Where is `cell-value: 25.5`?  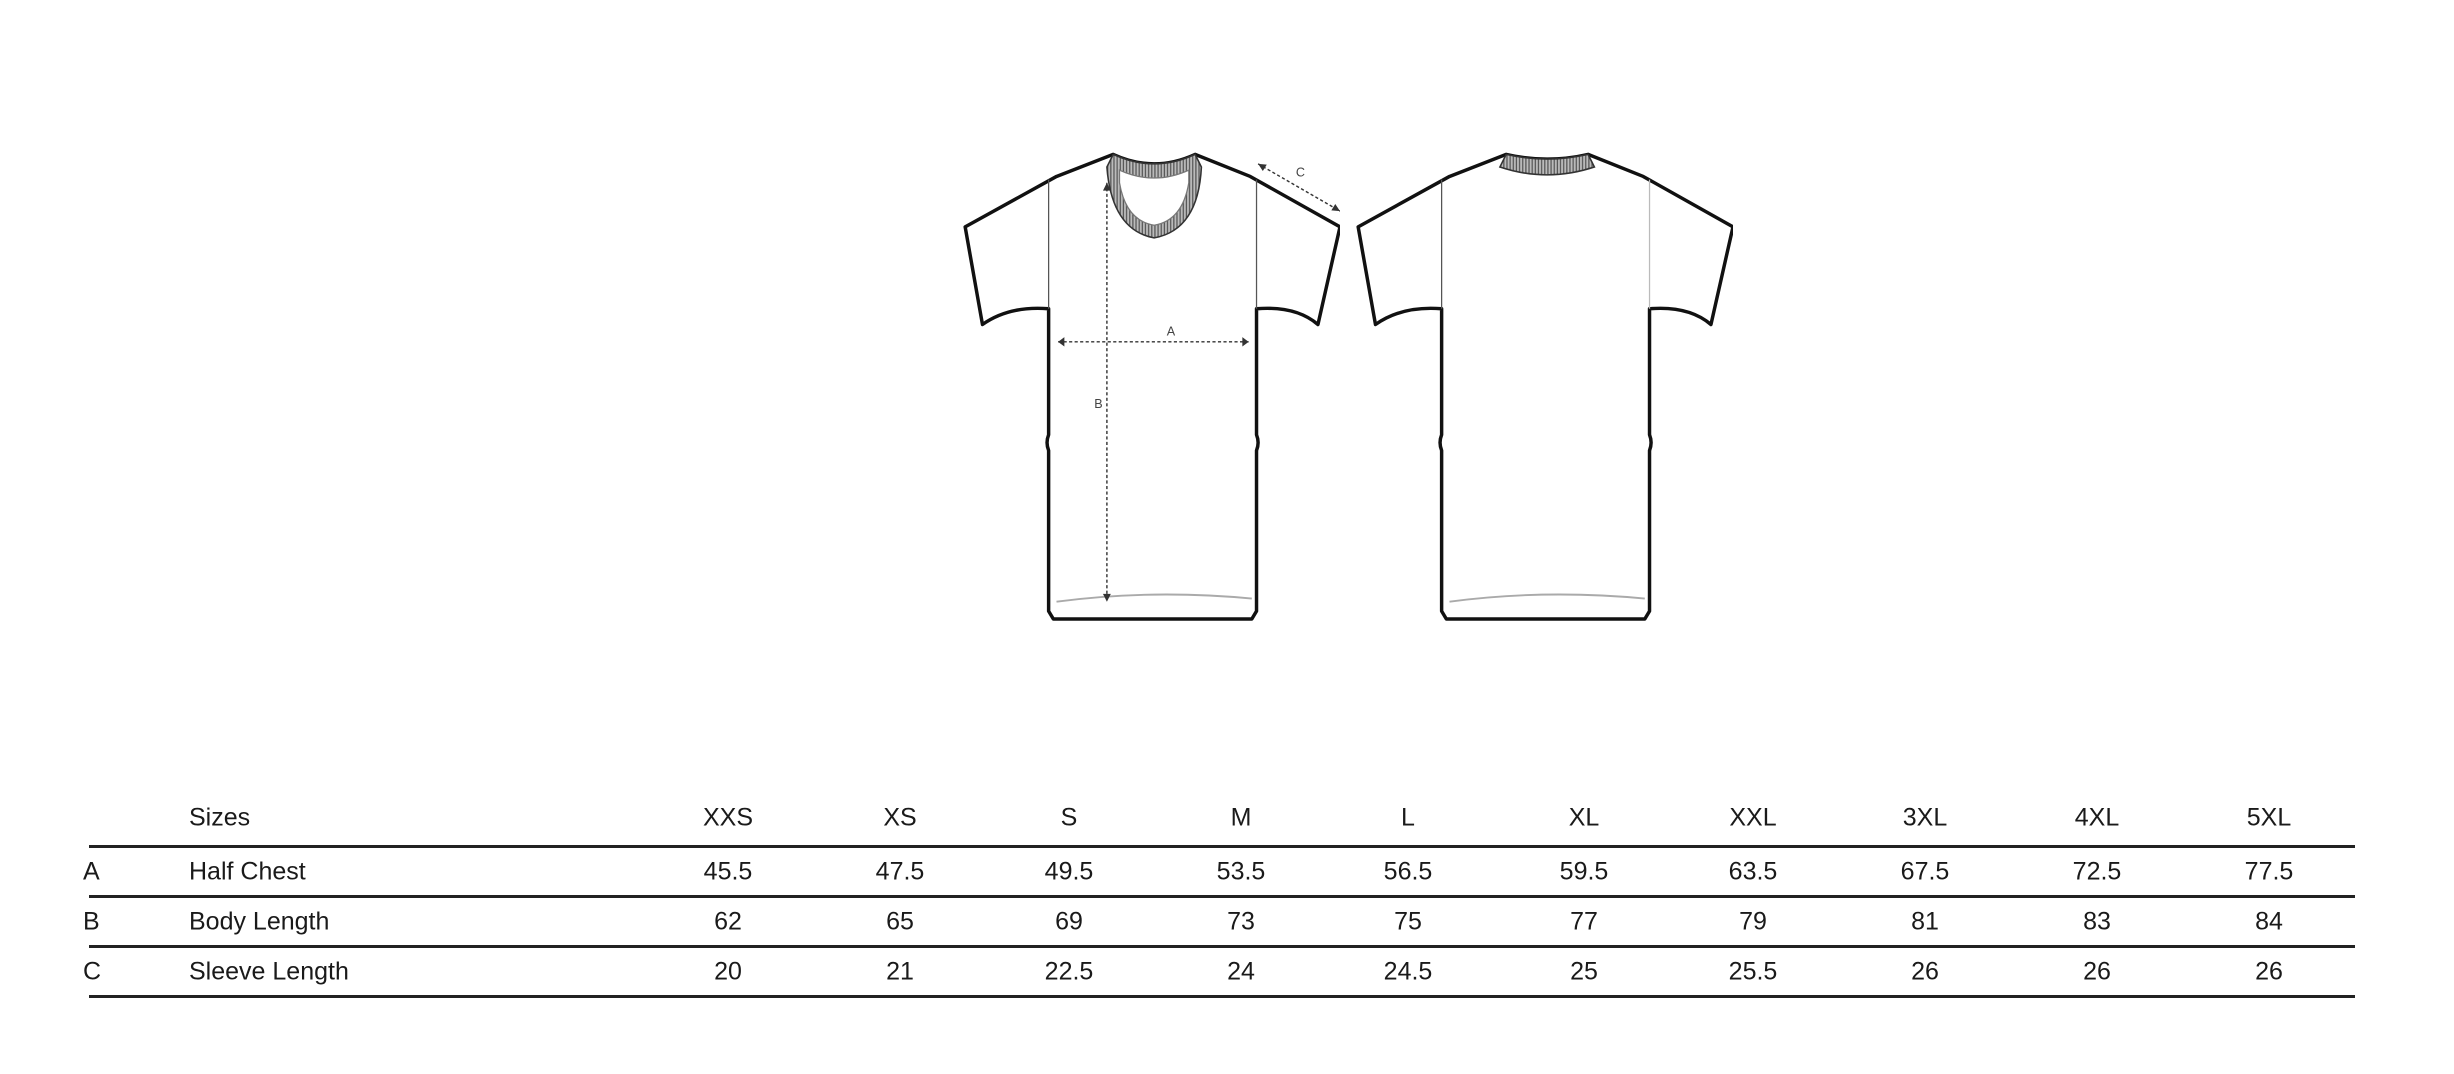
cell-value: 25.5 is located at coordinates (1753, 971).